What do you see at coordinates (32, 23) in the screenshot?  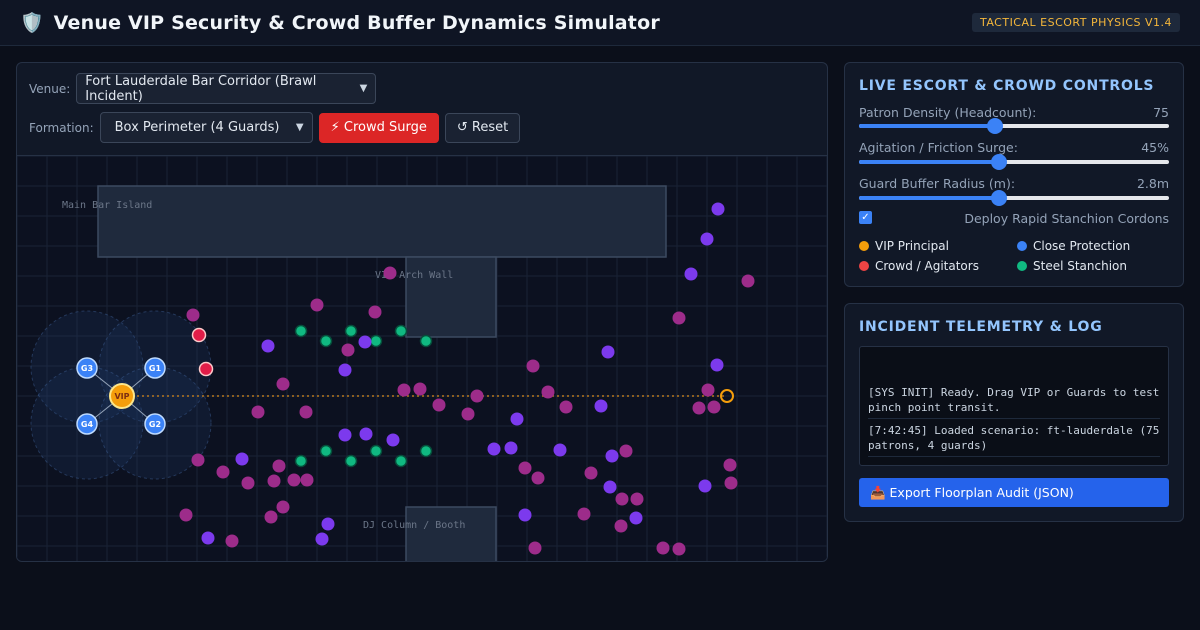 I see `shield-icon: 🛡️` at bounding box center [32, 23].